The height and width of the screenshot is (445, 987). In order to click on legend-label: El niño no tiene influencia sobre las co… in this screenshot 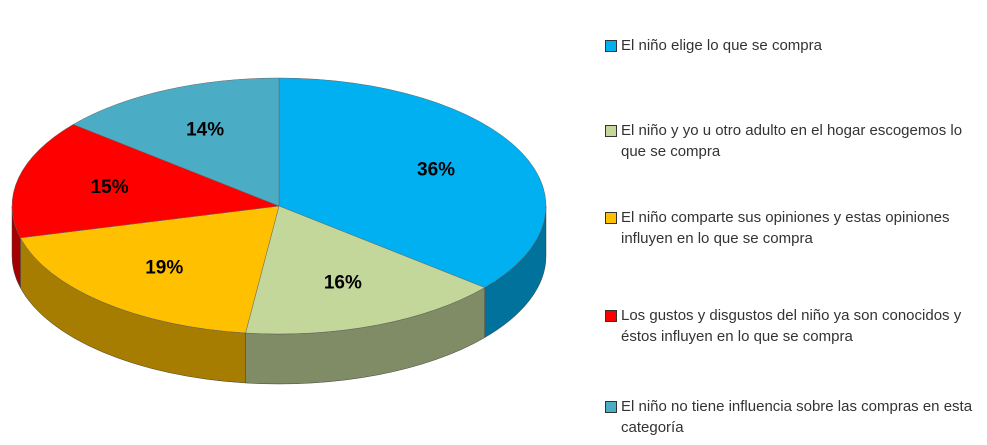, I will do `click(797, 417)`.